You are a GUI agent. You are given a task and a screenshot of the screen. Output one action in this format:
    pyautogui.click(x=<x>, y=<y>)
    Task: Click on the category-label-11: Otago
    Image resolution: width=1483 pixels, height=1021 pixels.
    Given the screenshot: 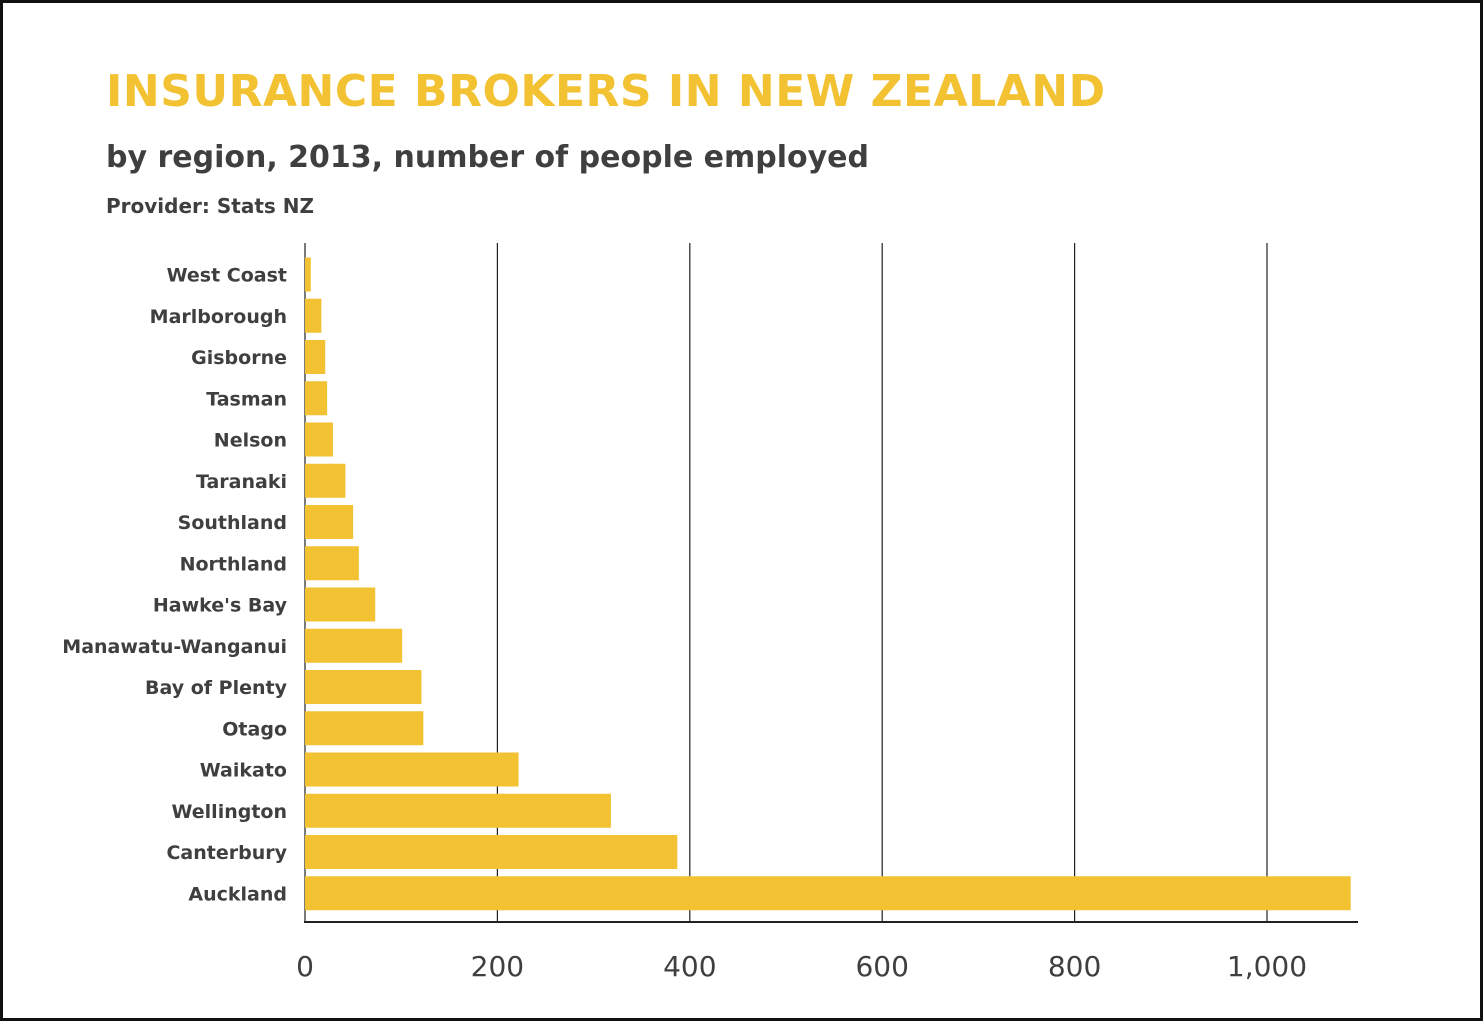 What is the action you would take?
    pyautogui.click(x=254, y=729)
    